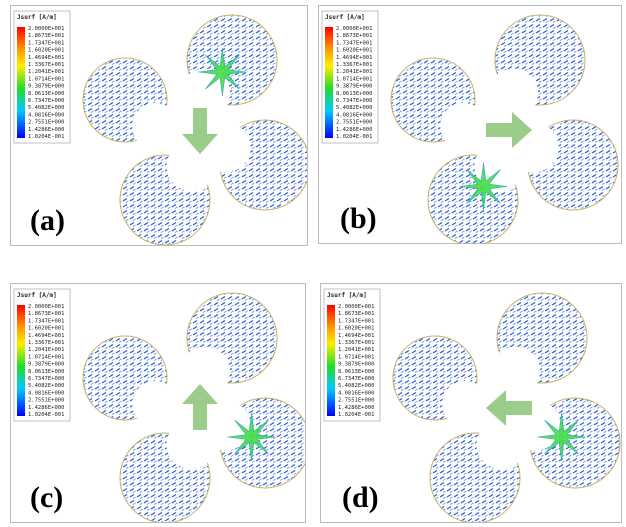 The width and height of the screenshot is (626, 527). Describe the element at coordinates (46, 497) in the screenshot. I see `panel-label: (c)` at that location.